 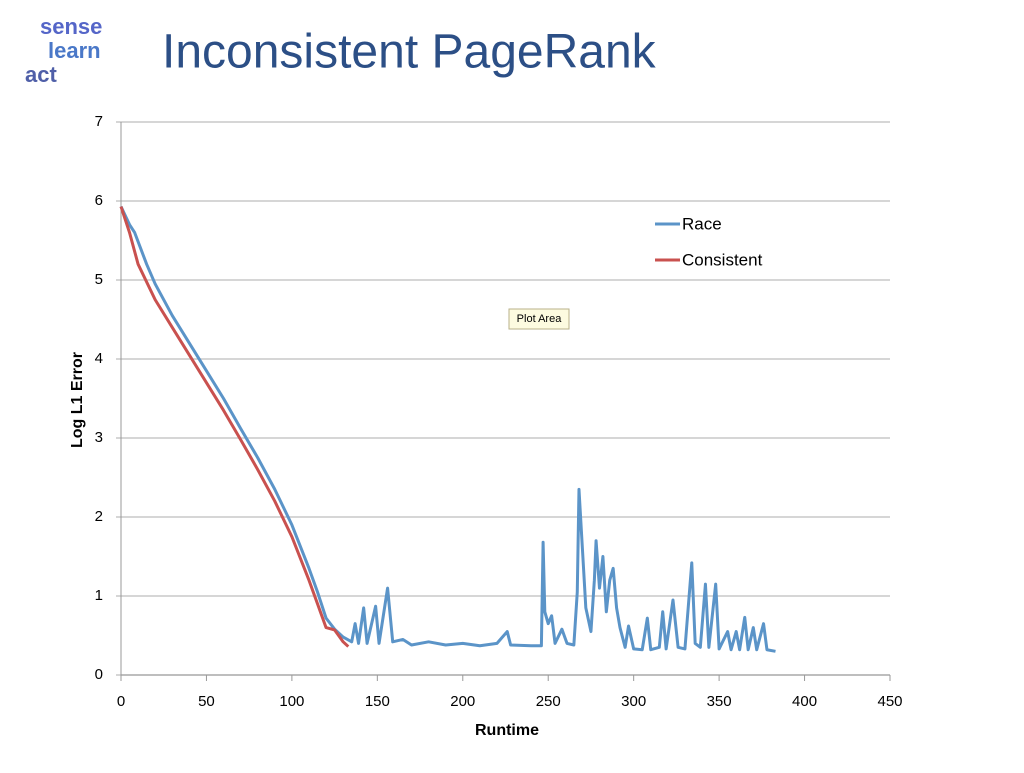 What do you see at coordinates (462, 701) in the screenshot?
I see `x-tick-label: 200` at bounding box center [462, 701].